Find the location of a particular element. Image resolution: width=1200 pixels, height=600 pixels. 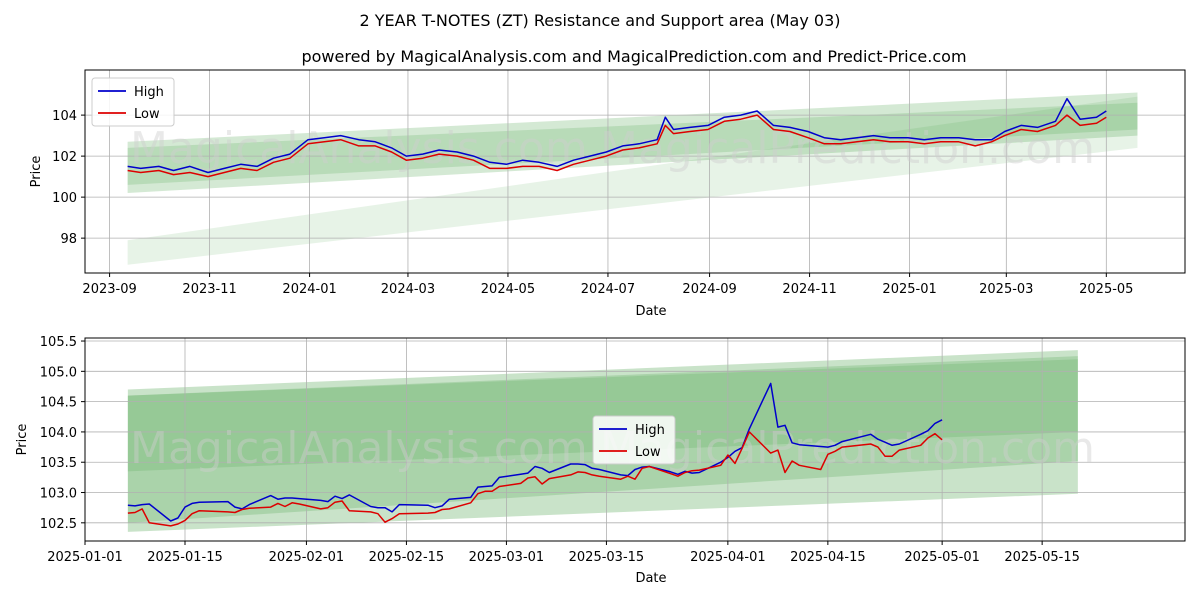

x-tick-label: 2023-11 is located at coordinates (209, 289).